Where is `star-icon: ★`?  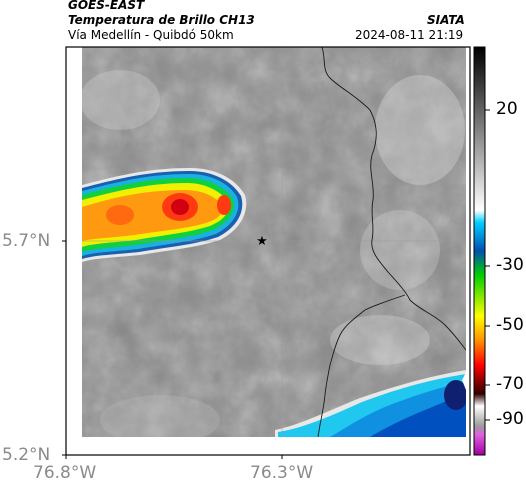 star-icon: ★ is located at coordinates (262, 241).